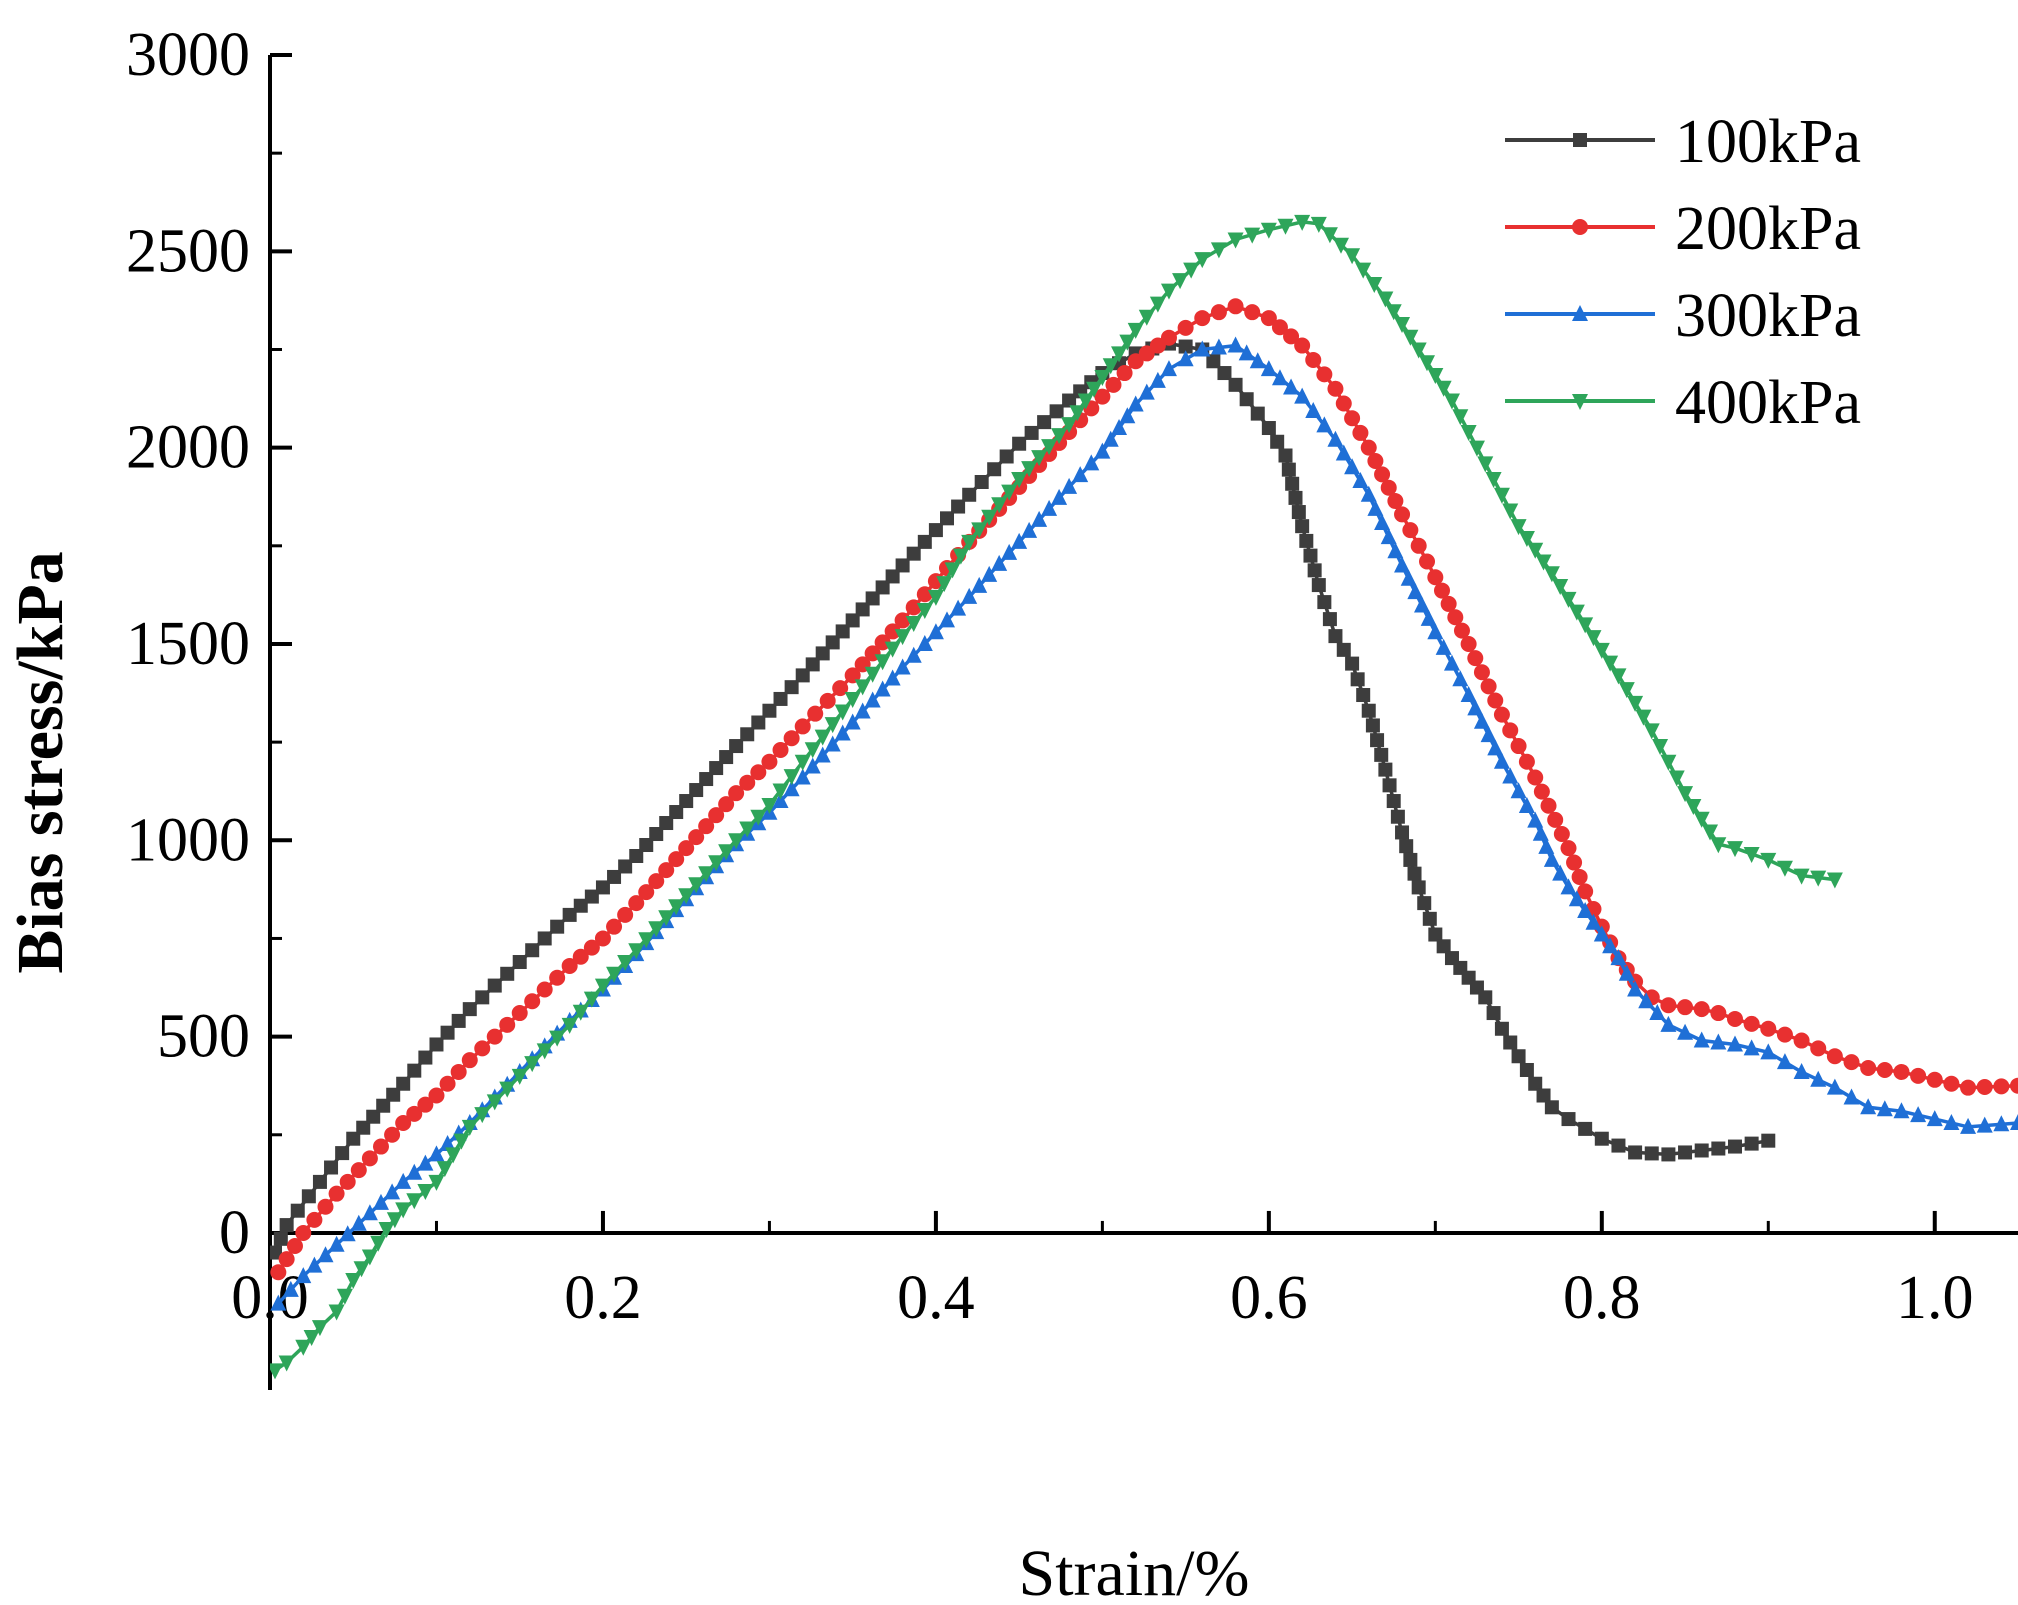 The width and height of the screenshot is (2018, 1605). Describe the element at coordinates (1683, 272) in the screenshot. I see `legend: 100kPa 200kPa 300kPa 400kPa` at that location.